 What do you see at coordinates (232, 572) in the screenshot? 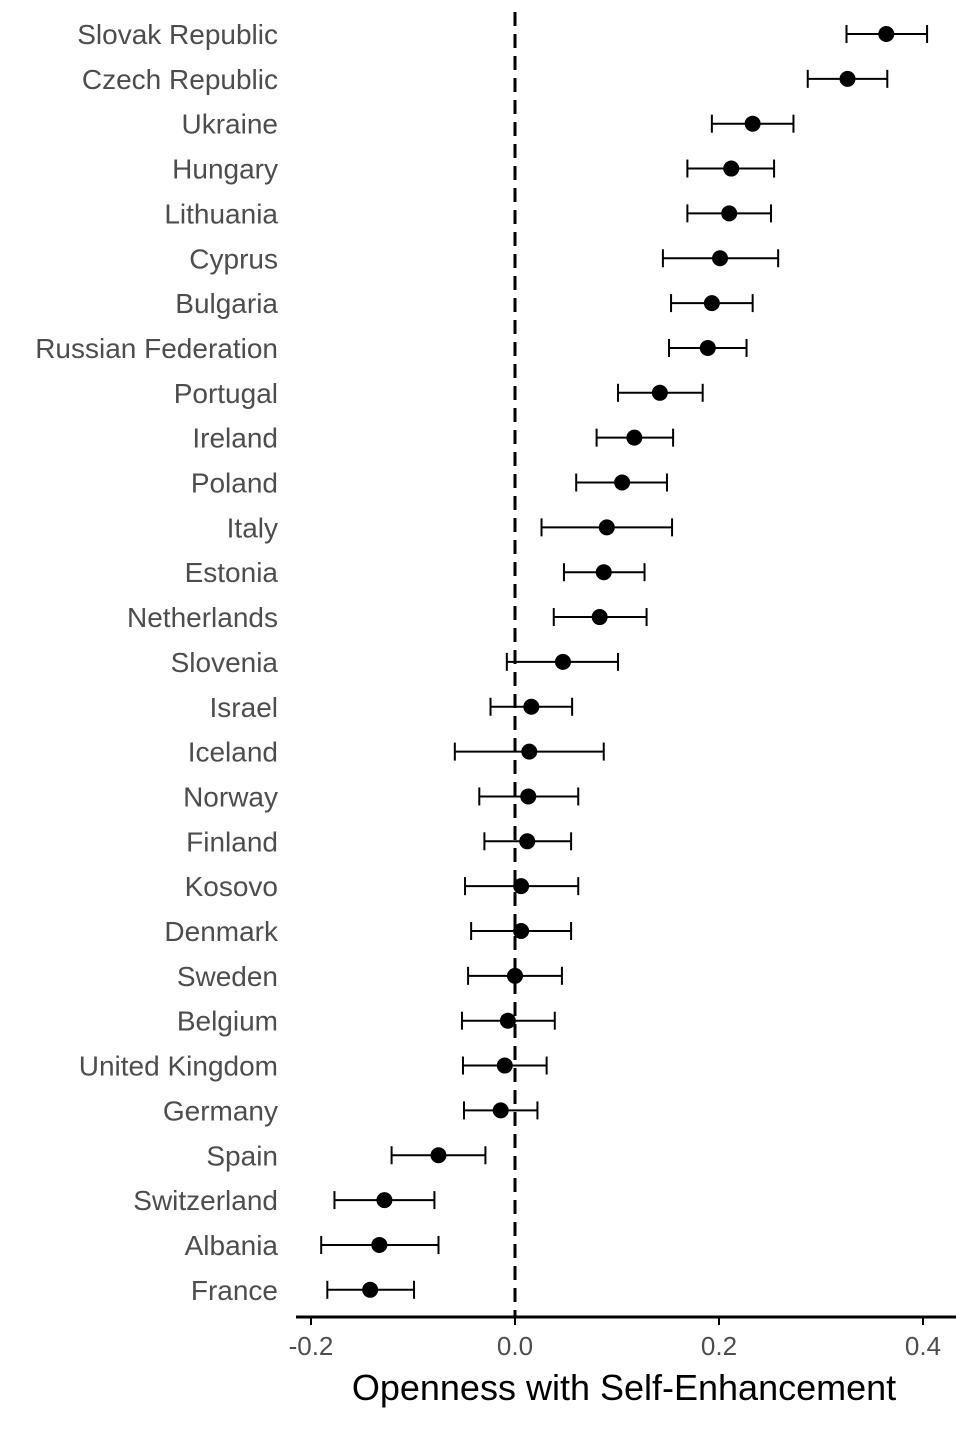
I see `country-label: Estonia` at bounding box center [232, 572].